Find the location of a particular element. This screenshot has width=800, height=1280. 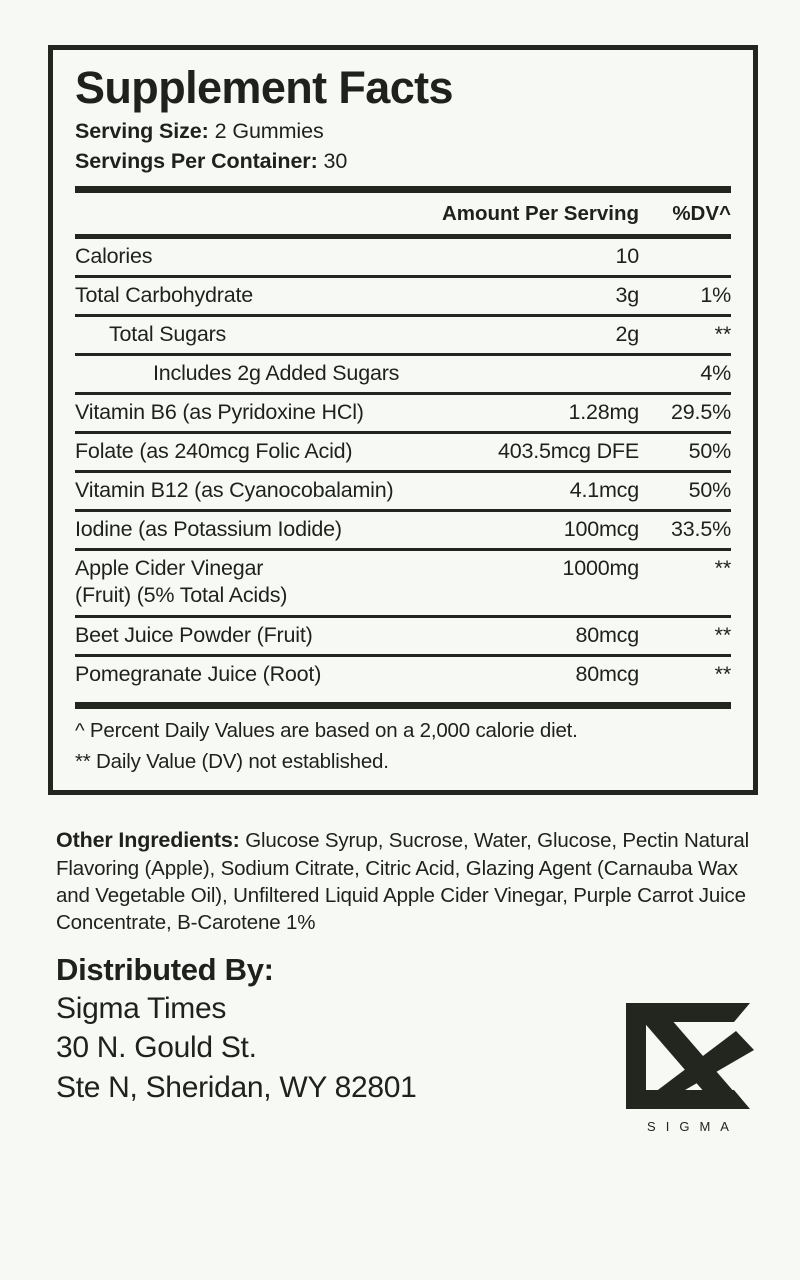

distributor-street: 30 N. Gould St. is located at coordinates (156, 1048).